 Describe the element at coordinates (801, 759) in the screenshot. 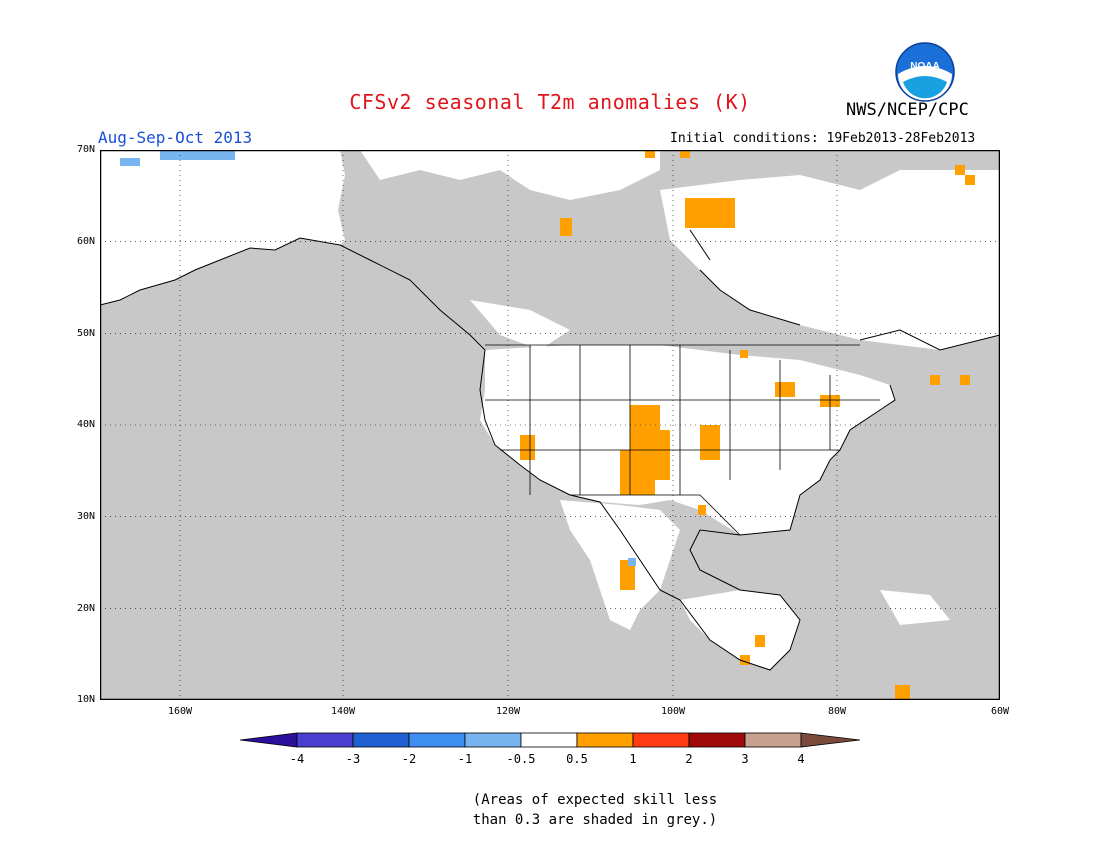

I see `colorbar-label: 4` at that location.